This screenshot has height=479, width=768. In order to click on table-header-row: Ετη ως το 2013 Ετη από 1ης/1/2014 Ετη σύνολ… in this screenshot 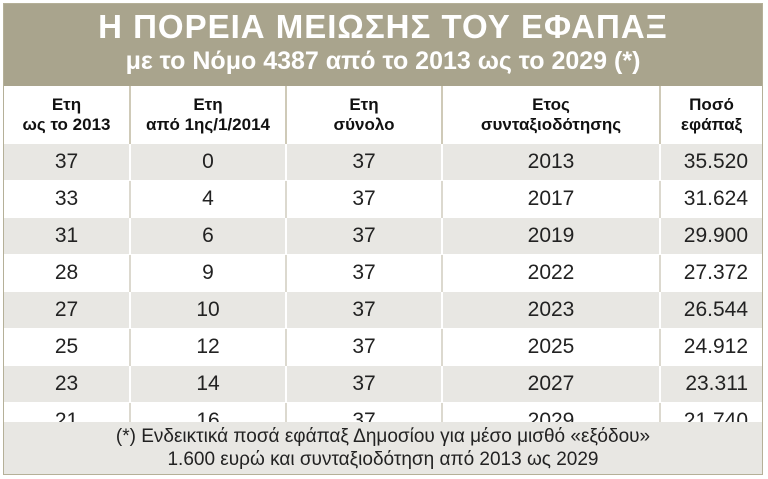, I will do `click(383, 115)`.